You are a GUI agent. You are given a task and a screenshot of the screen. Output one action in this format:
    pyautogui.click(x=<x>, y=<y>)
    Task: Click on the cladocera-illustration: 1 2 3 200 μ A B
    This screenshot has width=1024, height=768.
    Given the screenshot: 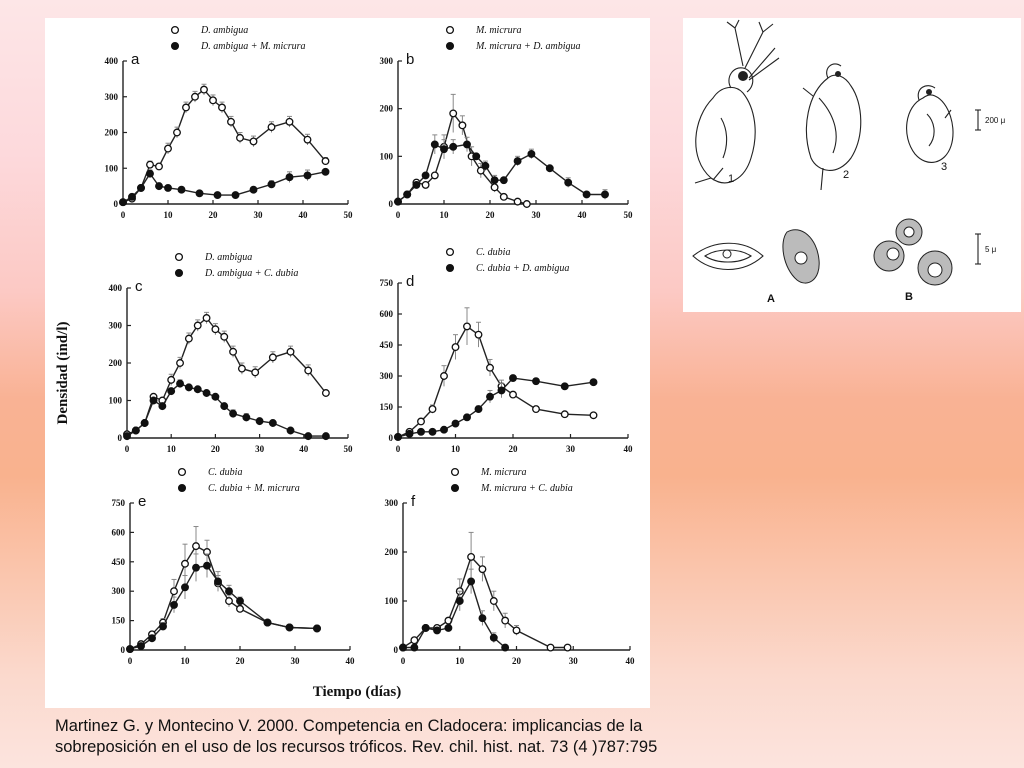 What is the action you would take?
    pyautogui.click(x=852, y=165)
    